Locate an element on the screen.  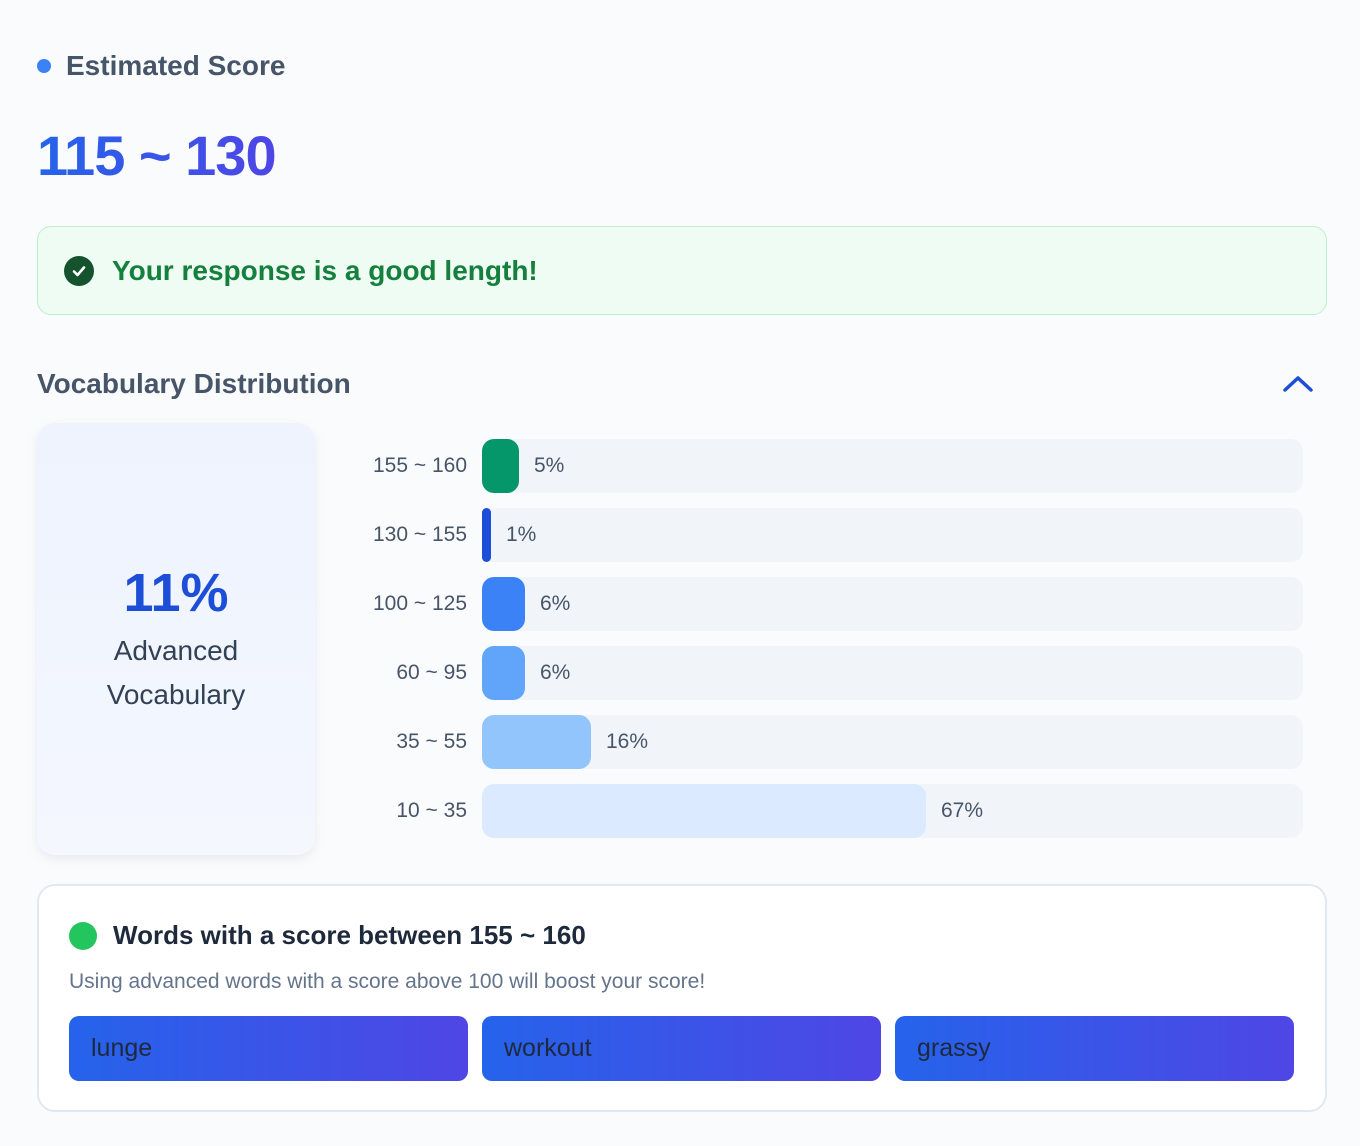
words-panel-header: Words with a score between 155 ~ 160 is located at coordinates (327, 935).